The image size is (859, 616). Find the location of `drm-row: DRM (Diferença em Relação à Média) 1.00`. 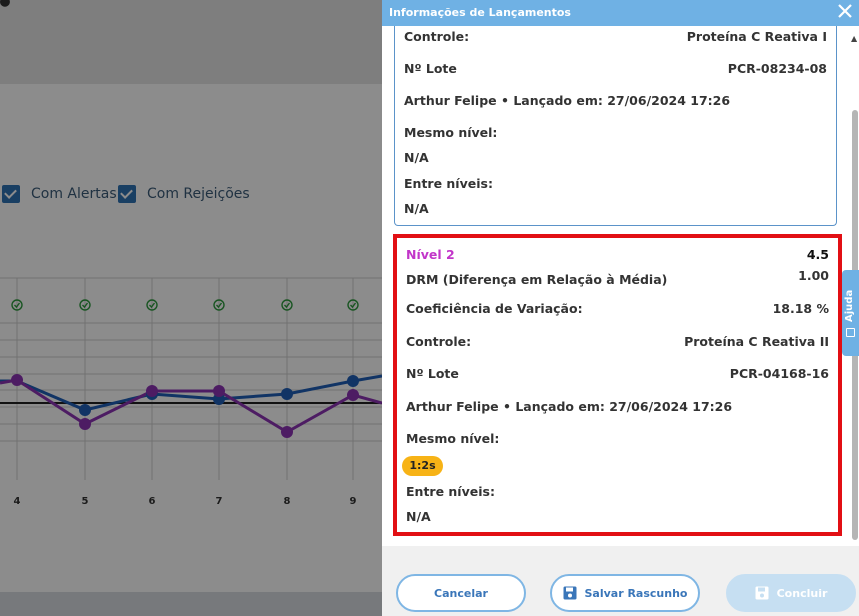

drm-row: DRM (Diferença em Relação à Média) 1.00 is located at coordinates (617, 277).